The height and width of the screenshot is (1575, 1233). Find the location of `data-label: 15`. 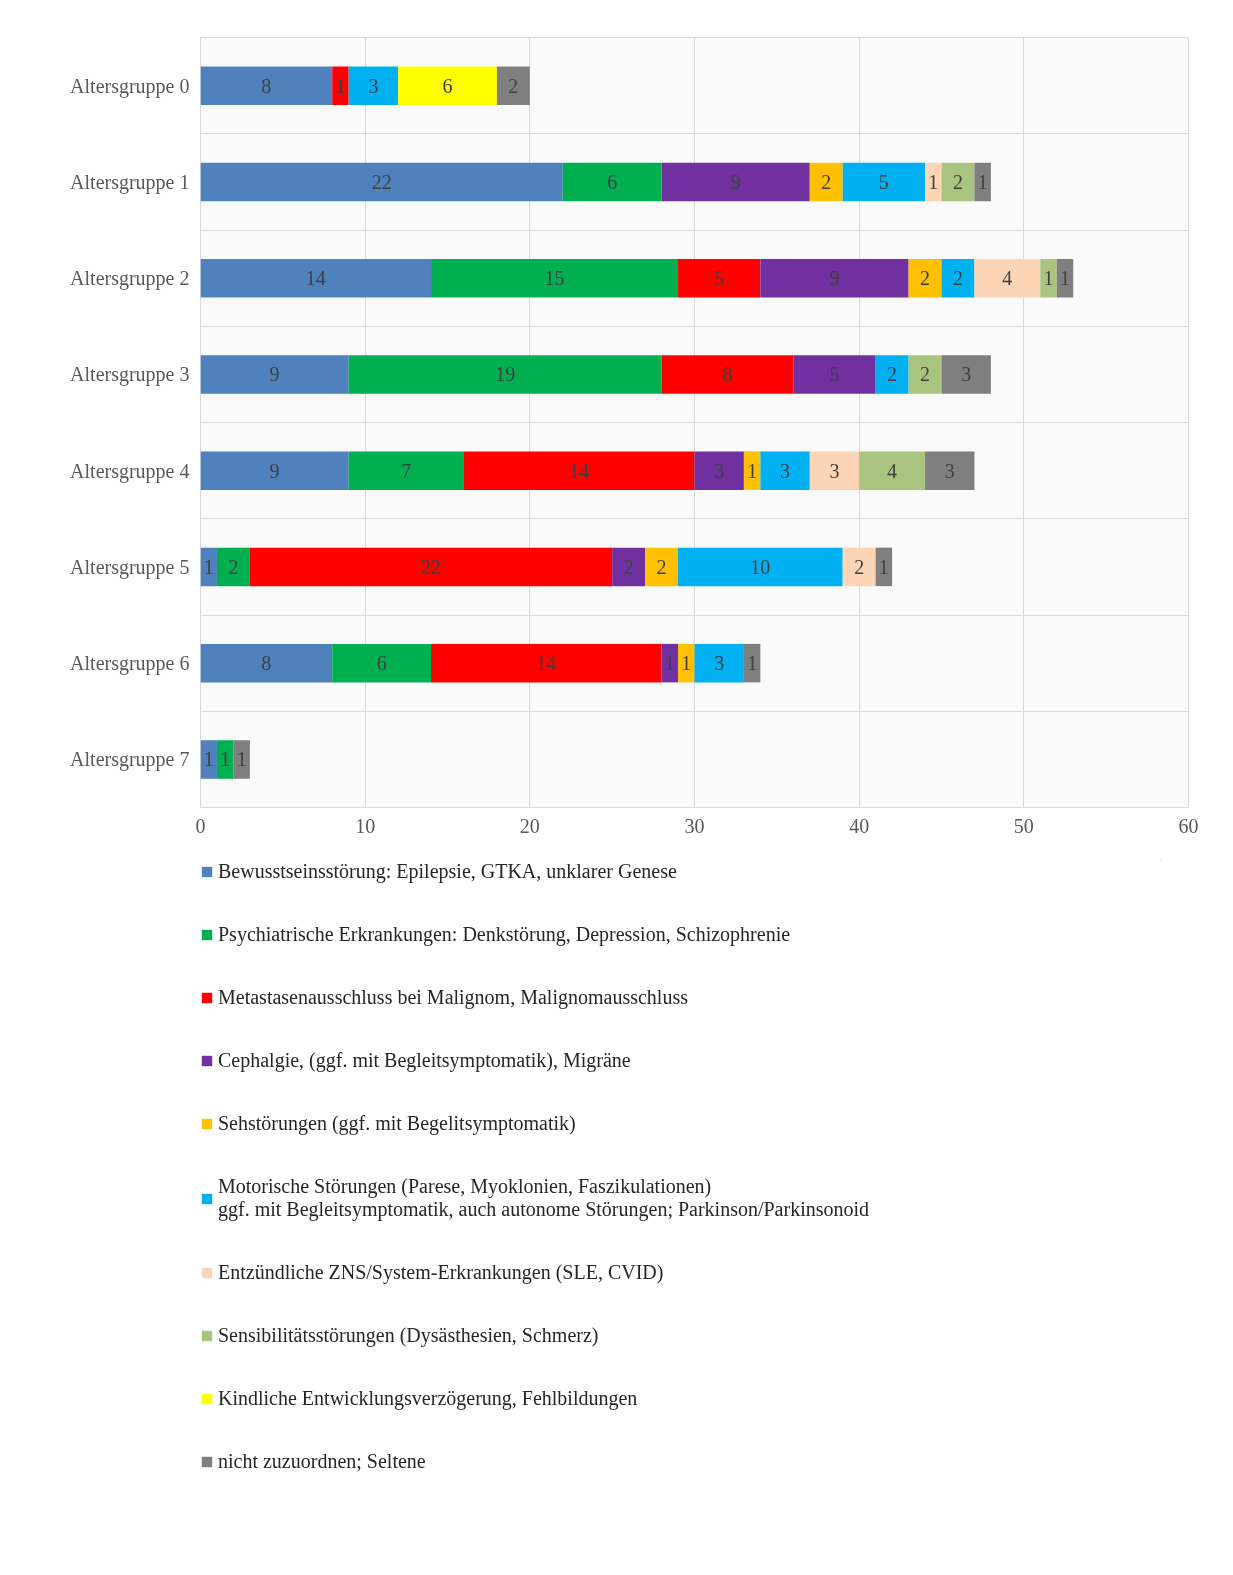

data-label: 15 is located at coordinates (554, 278).